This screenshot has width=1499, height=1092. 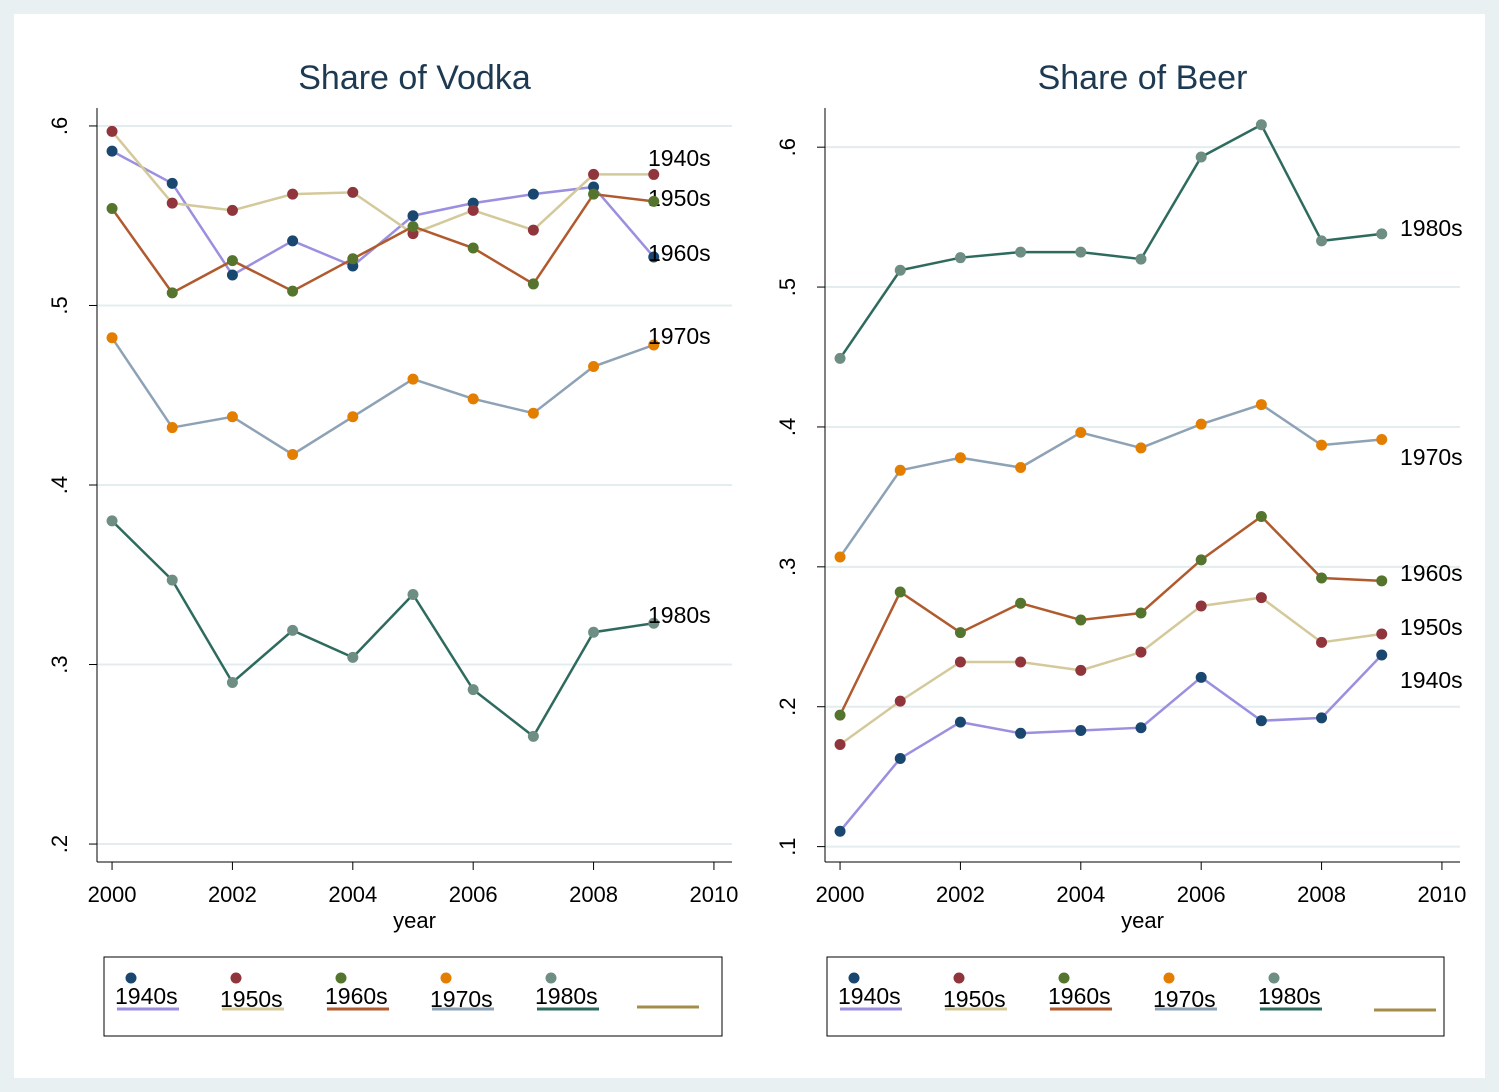 What do you see at coordinates (840, 894) in the screenshot?
I see `x-tick-label: 2000` at bounding box center [840, 894].